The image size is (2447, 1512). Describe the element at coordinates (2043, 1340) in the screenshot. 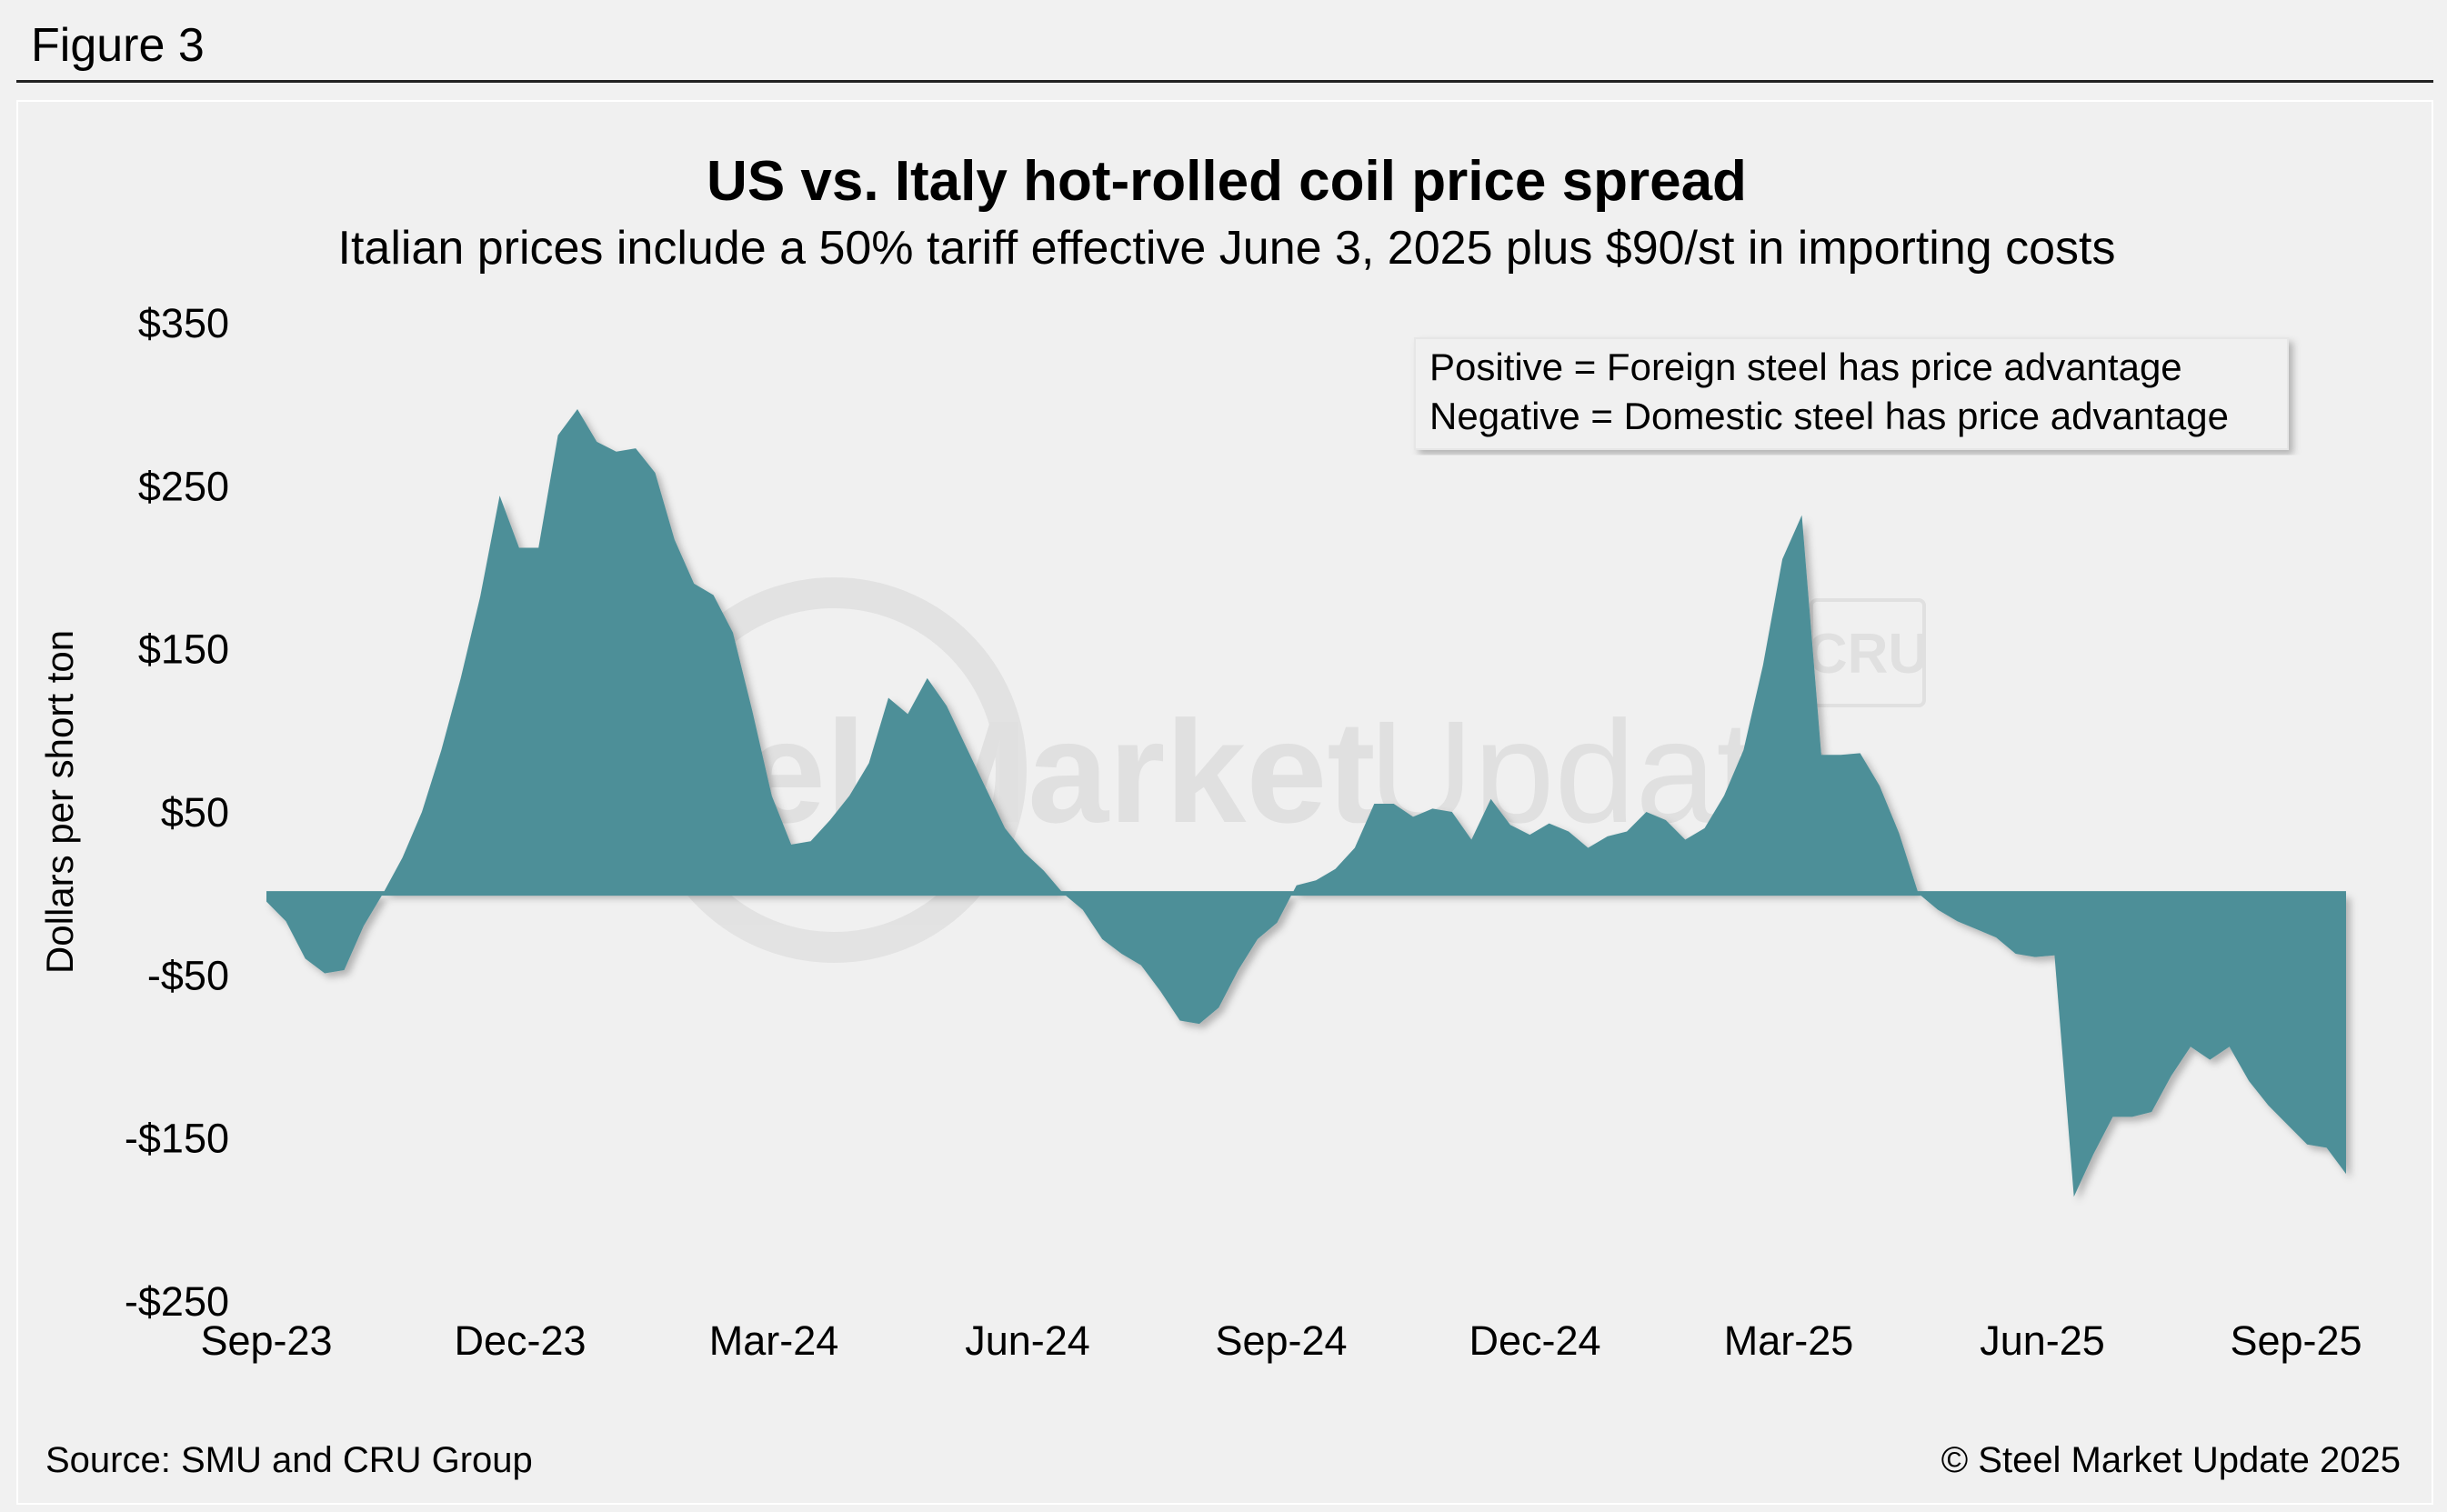

I see `x-tick-label: Jun-25` at that location.